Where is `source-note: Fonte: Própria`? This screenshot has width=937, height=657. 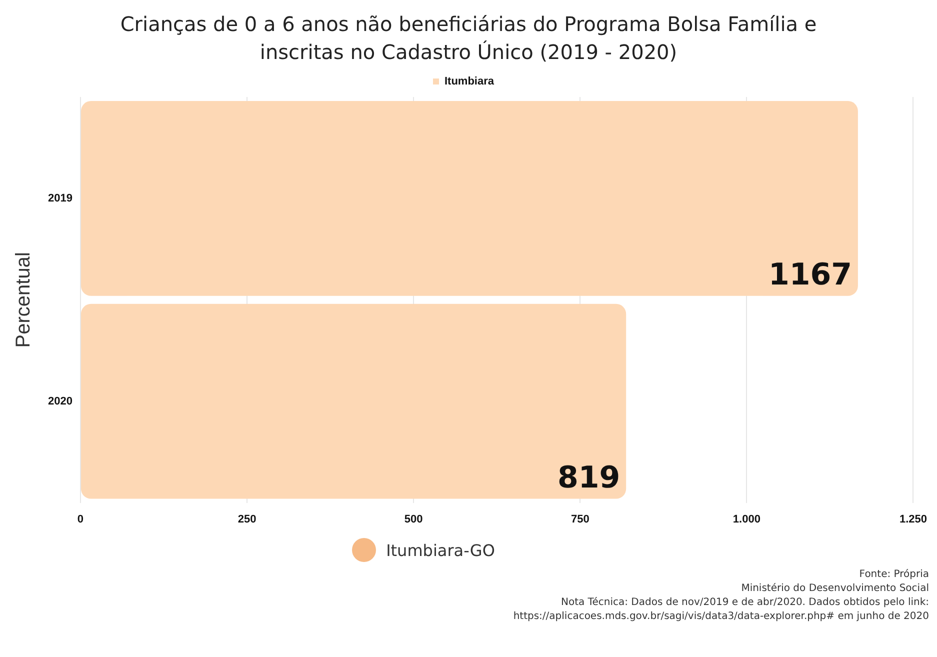
source-note: Fonte: Própria is located at coordinates (893, 575).